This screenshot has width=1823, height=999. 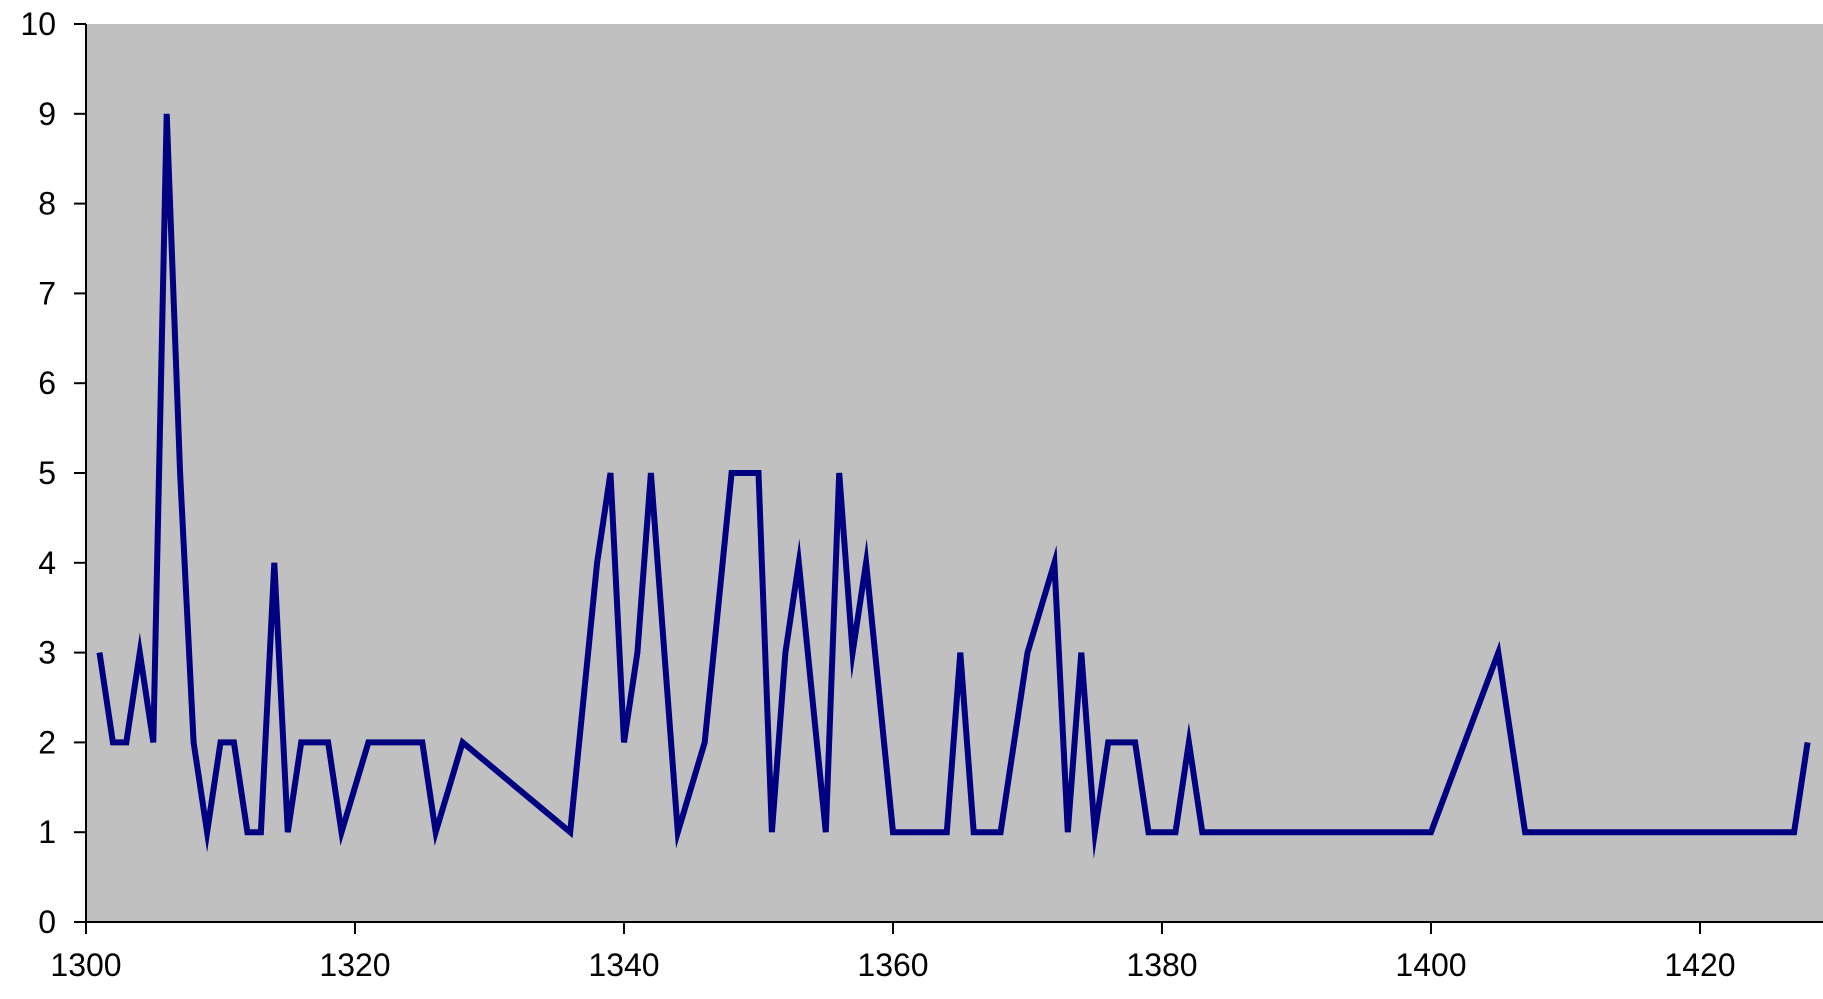 I want to click on y-tick-label: 2, so click(x=47, y=742).